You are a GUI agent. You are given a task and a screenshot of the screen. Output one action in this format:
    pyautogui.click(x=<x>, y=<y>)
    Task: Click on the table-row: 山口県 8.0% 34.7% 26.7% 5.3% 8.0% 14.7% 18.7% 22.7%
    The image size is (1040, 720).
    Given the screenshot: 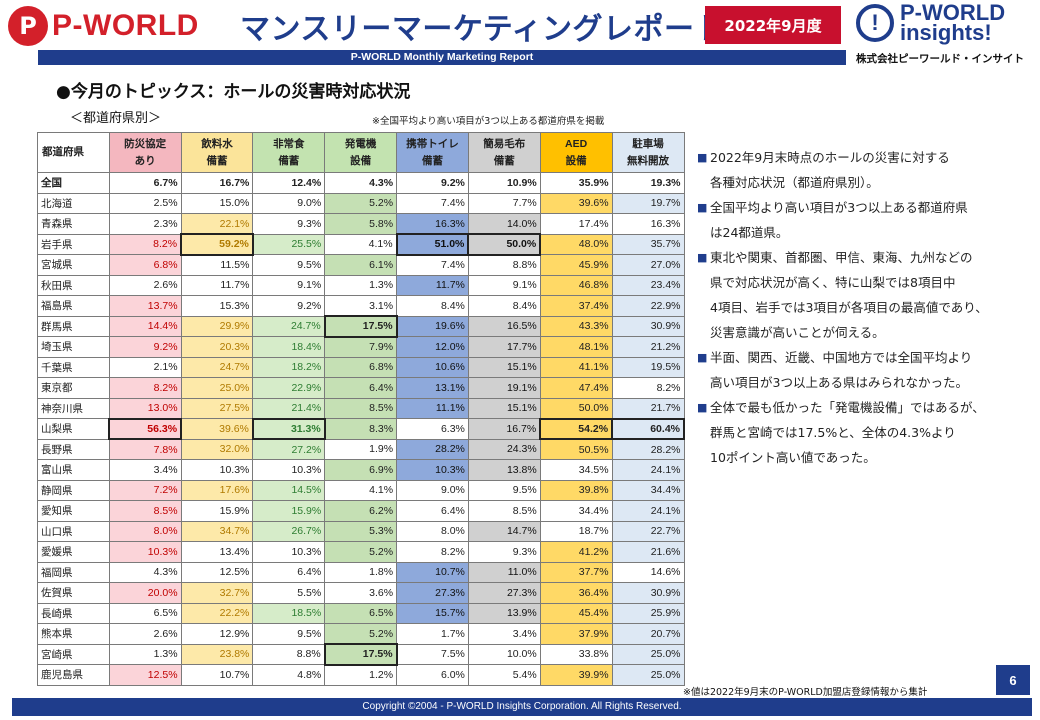 What is the action you would take?
    pyautogui.click(x=361, y=531)
    